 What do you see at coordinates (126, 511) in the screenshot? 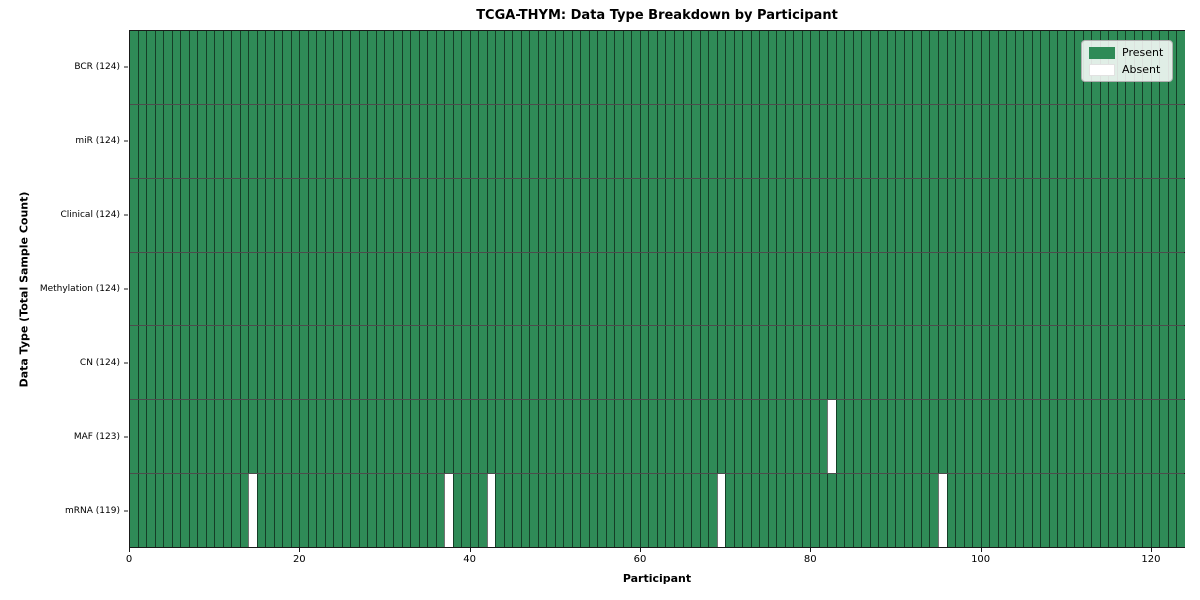
I see `y-tick-mark` at bounding box center [126, 511].